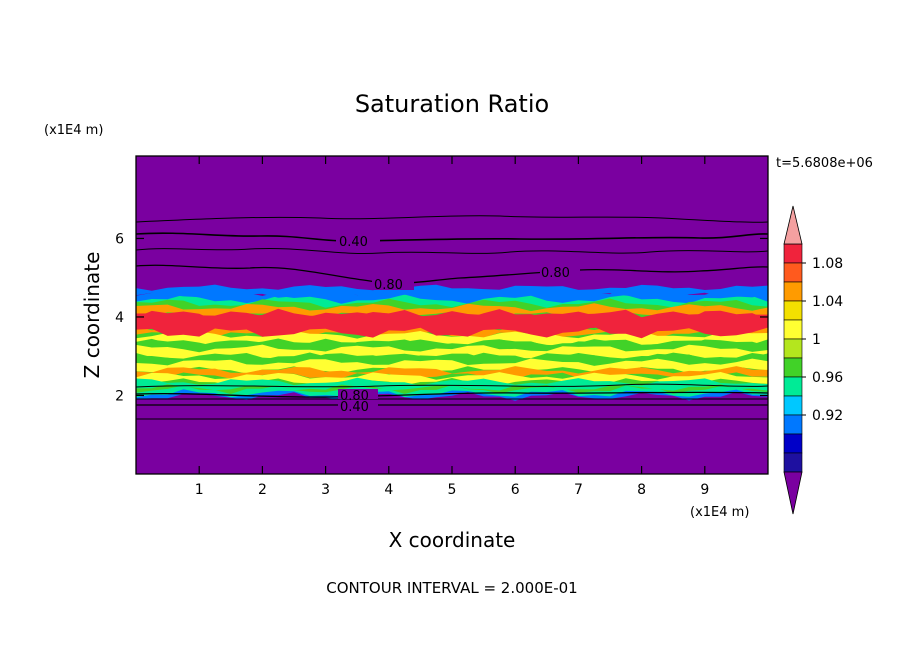  I want to click on x-tick-label: 3, so click(325, 490).